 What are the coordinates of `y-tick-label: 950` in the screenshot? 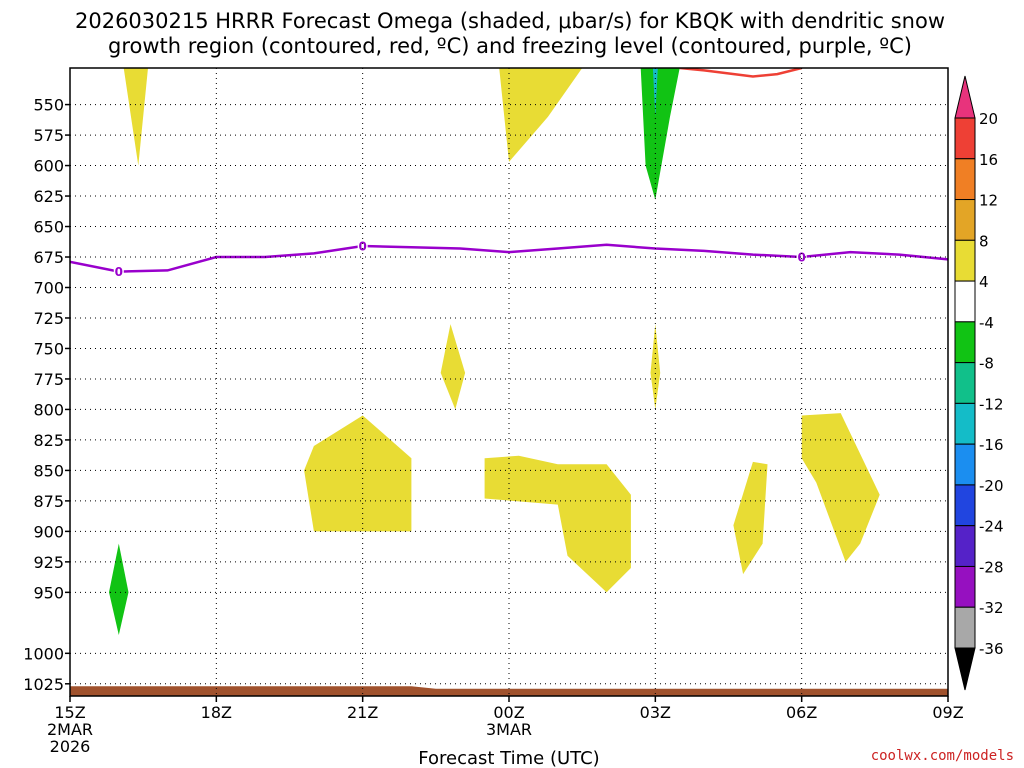 It's located at (48, 592).